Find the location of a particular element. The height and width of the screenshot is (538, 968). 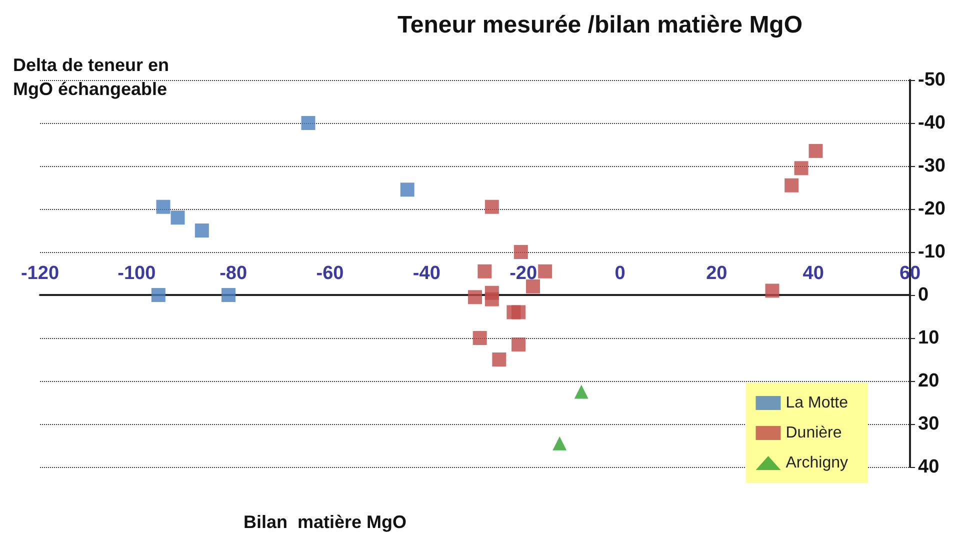

y-tick-label: -30 is located at coordinates (932, 166).